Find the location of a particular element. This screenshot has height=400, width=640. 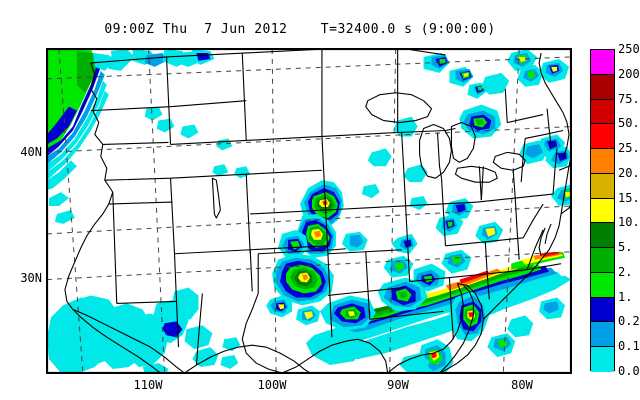

x-axis-label-110w: 110W is located at coordinates (148, 385).